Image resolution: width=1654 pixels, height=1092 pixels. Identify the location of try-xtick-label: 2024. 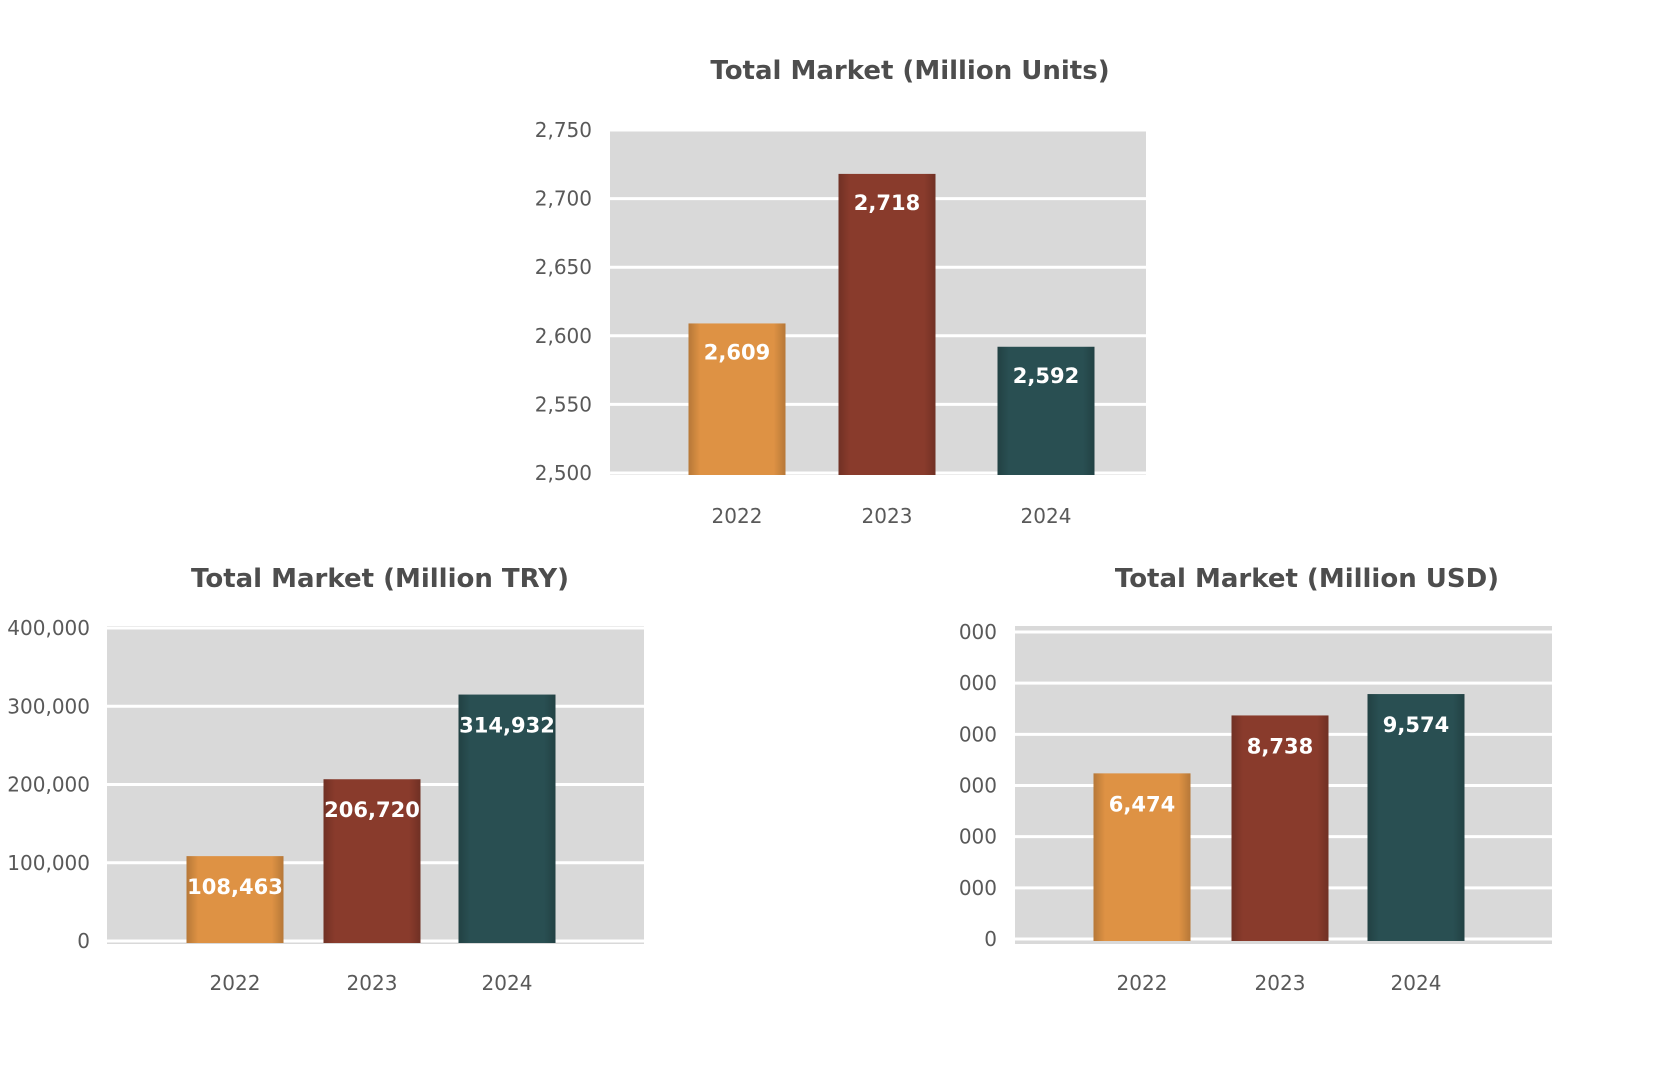
(507, 983).